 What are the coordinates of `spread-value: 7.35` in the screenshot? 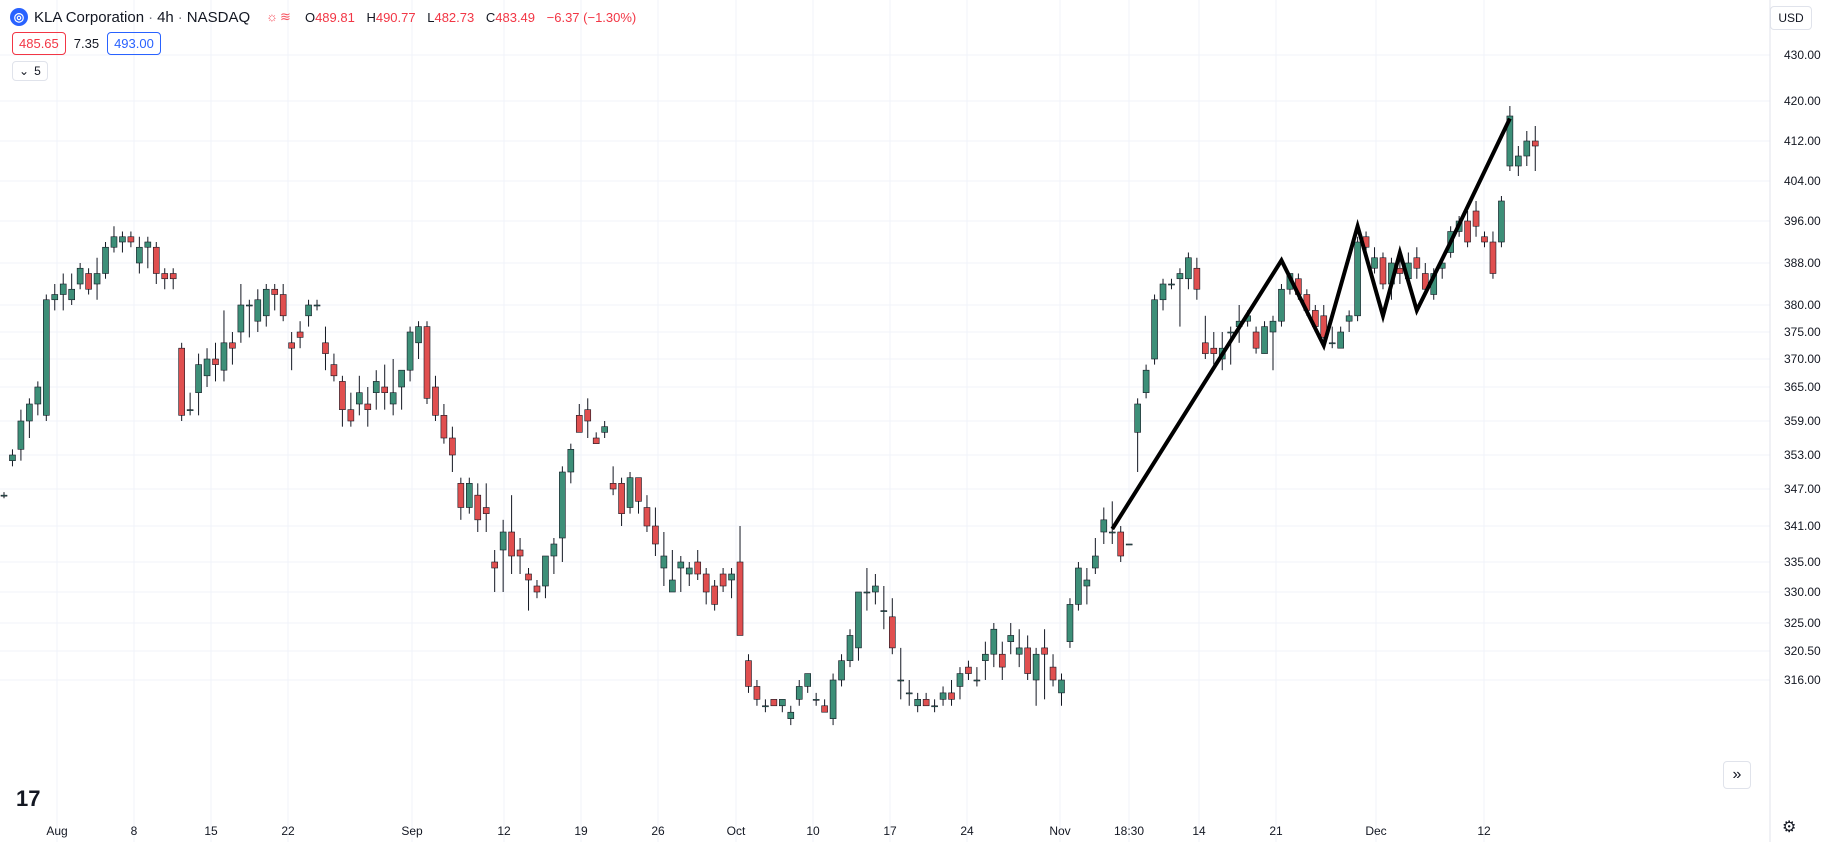 It's located at (86, 43).